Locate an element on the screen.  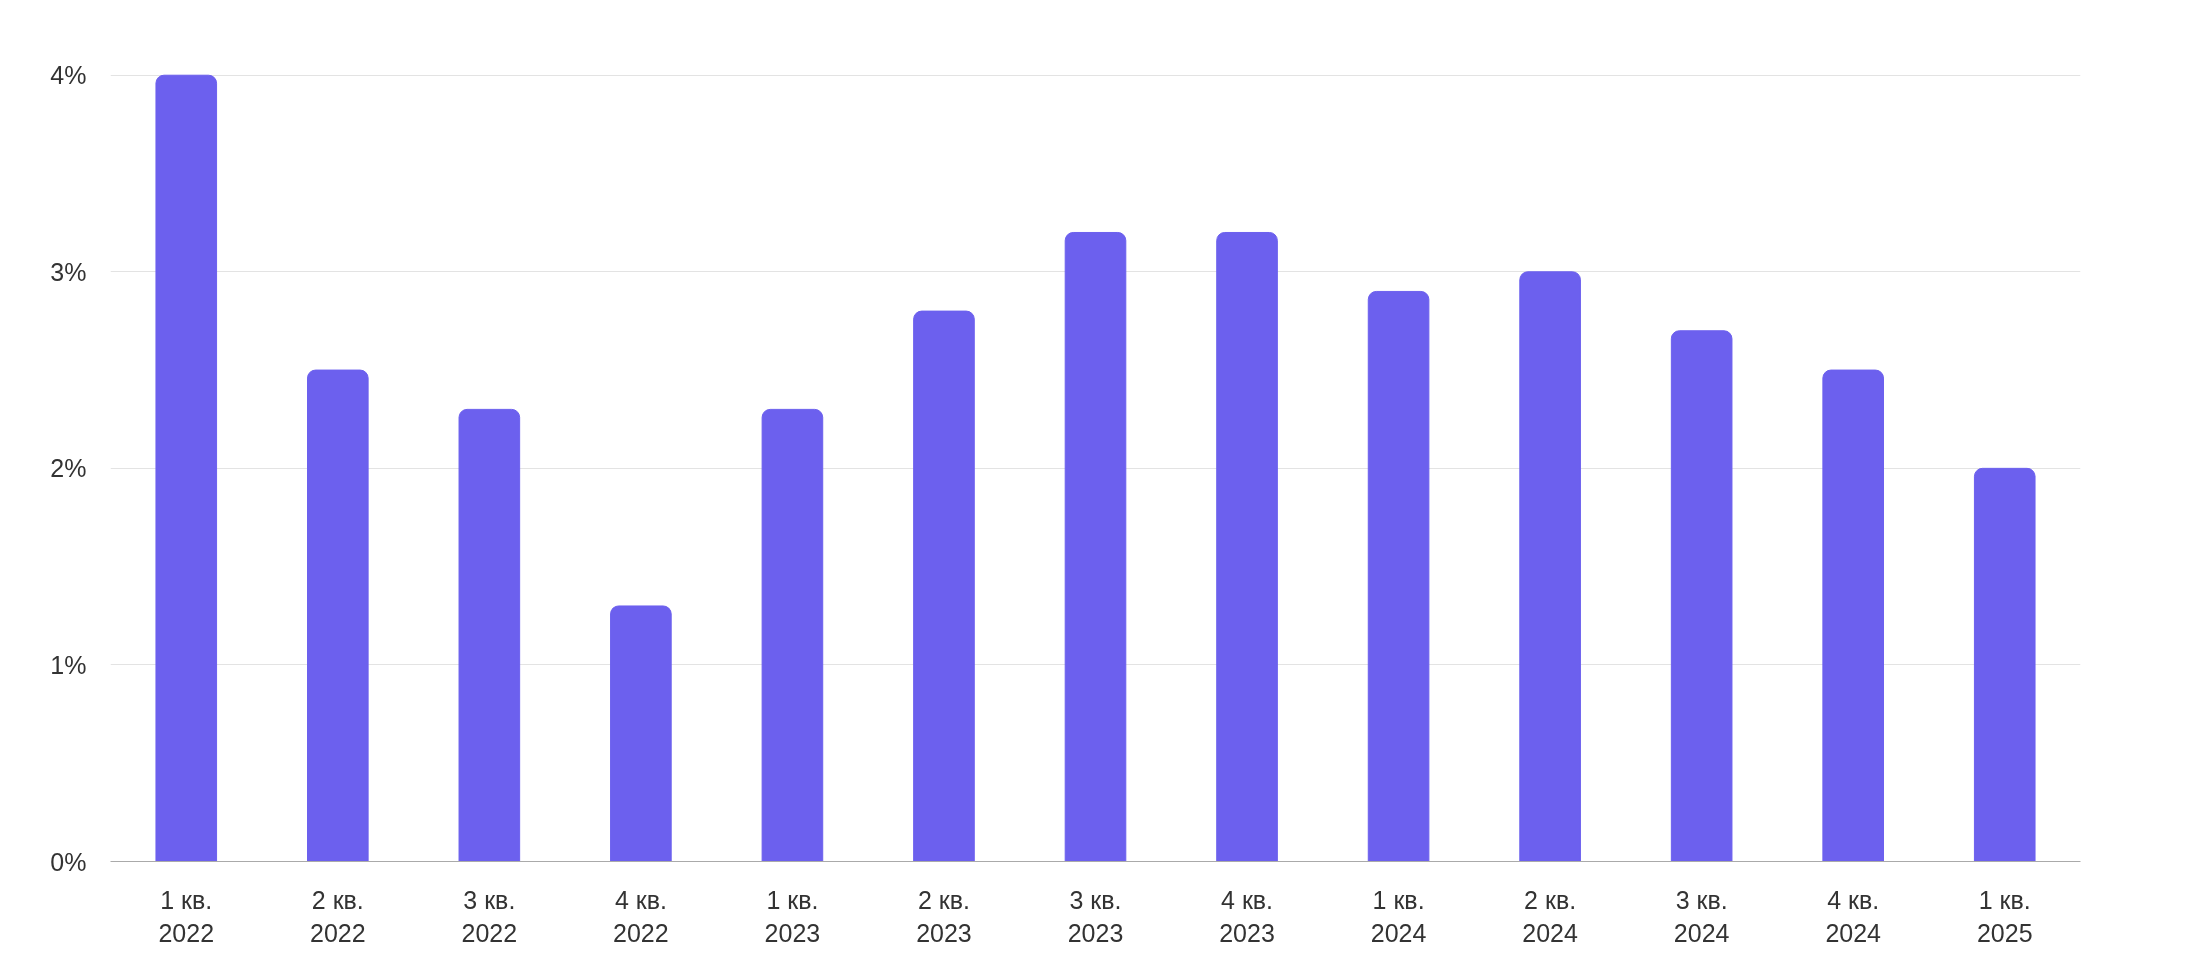
x-tick-label: 1 кв. 2024 is located at coordinates (1398, 916).